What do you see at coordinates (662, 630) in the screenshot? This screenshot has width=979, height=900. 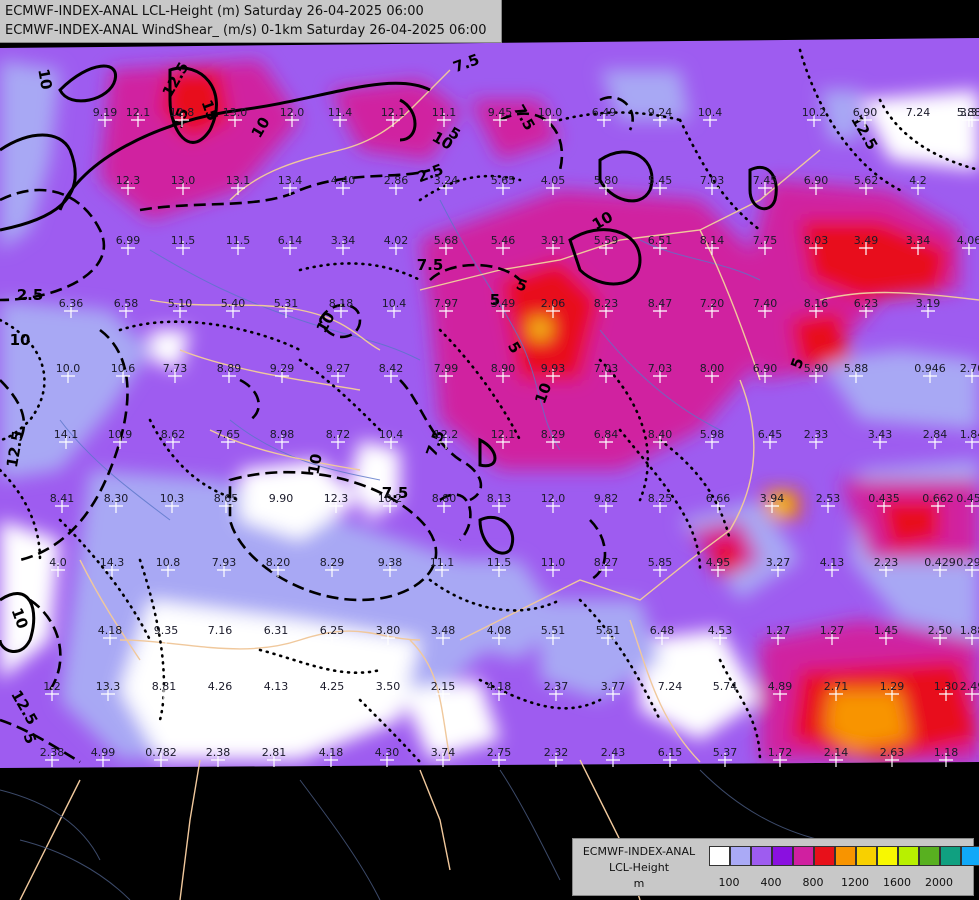 I see `station-value: 6.48` at bounding box center [662, 630].